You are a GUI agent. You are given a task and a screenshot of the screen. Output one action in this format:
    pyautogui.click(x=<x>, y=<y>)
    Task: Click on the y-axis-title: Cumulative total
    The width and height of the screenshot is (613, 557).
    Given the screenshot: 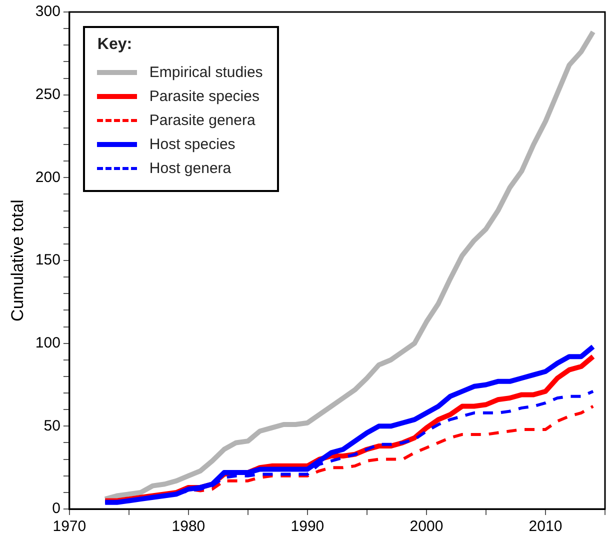 What is the action you would take?
    pyautogui.click(x=17, y=261)
    